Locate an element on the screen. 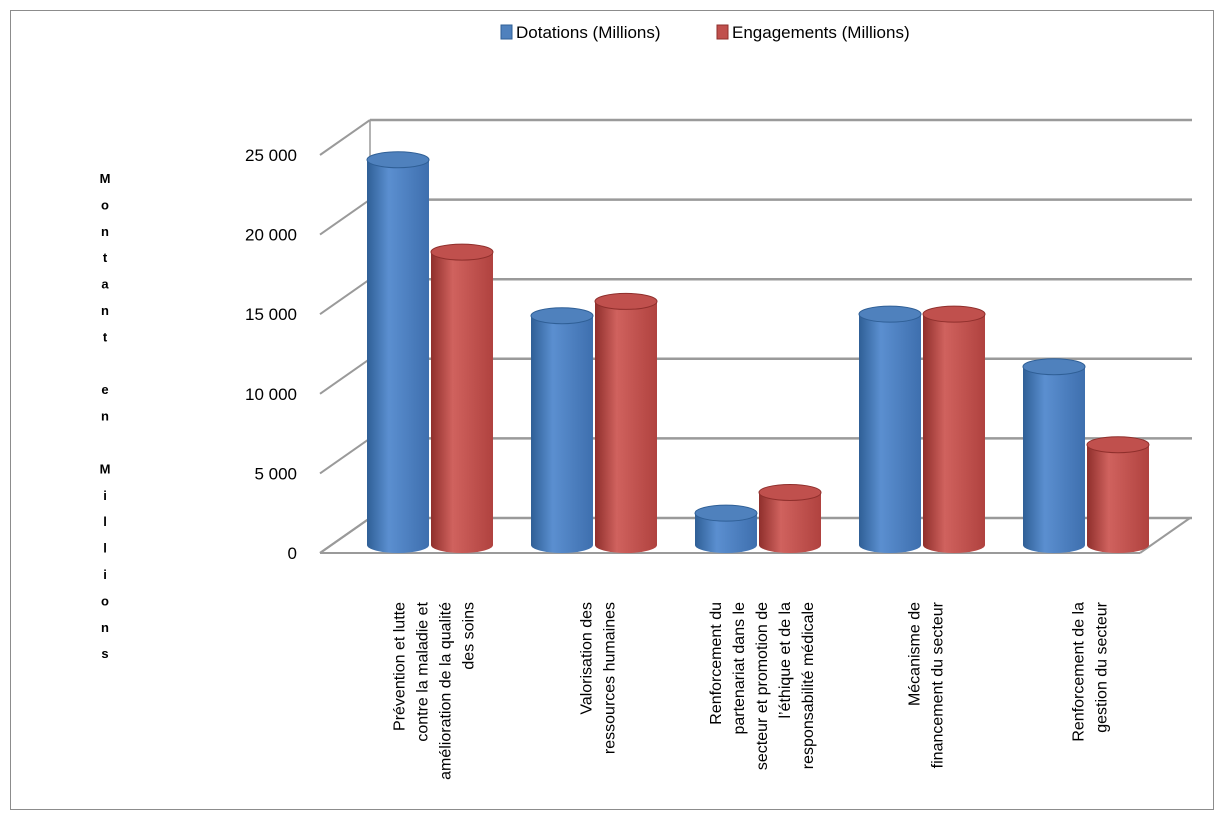 This screenshot has height=820, width=1226. legend-label: Dotations (Millions) is located at coordinates (588, 32).